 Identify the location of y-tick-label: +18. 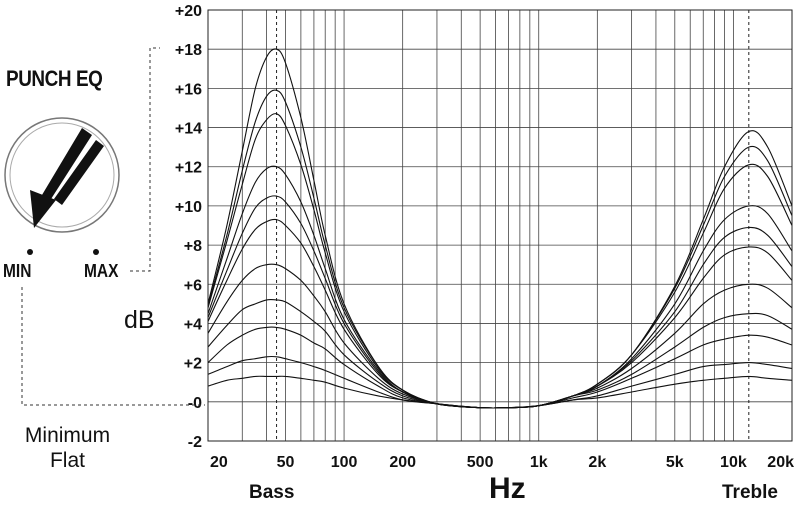
(188, 50).